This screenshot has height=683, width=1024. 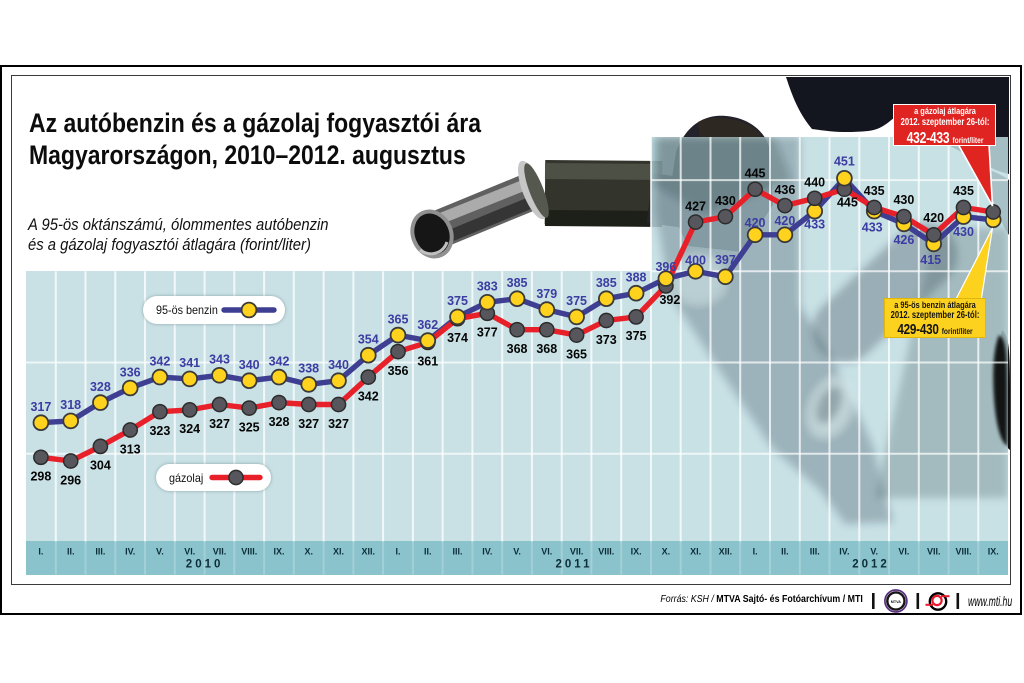 I want to click on svg-text: 388, so click(x=636, y=278).